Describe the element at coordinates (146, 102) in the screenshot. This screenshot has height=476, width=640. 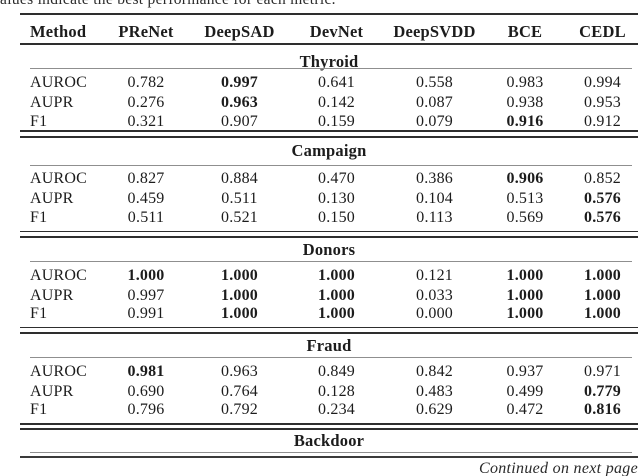
I see `value-cell-thyroid-aupr-prenet: 0.276` at that location.